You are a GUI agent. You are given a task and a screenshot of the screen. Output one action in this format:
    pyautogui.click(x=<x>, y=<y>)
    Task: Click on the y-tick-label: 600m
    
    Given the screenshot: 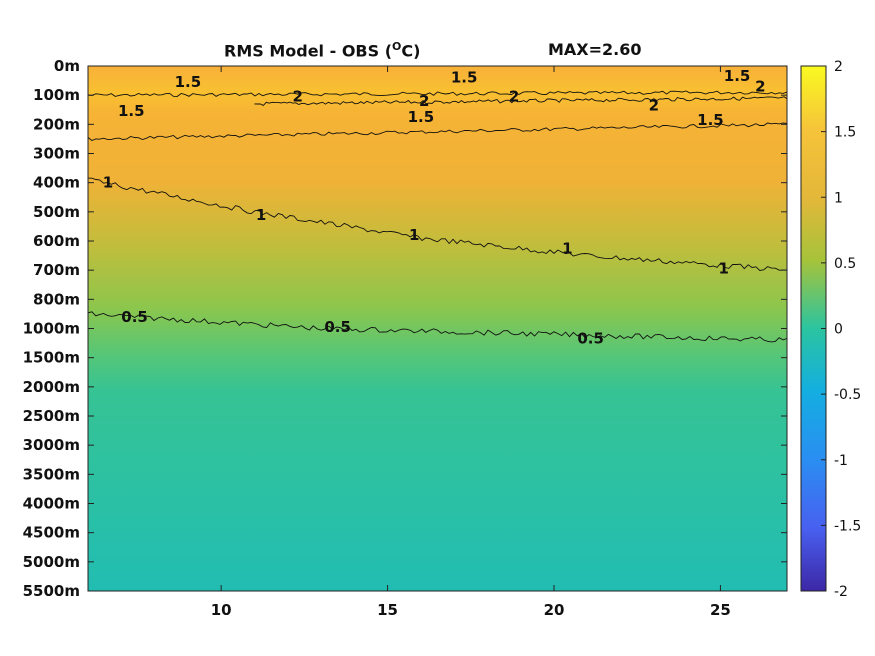 What is the action you would take?
    pyautogui.click(x=56, y=241)
    